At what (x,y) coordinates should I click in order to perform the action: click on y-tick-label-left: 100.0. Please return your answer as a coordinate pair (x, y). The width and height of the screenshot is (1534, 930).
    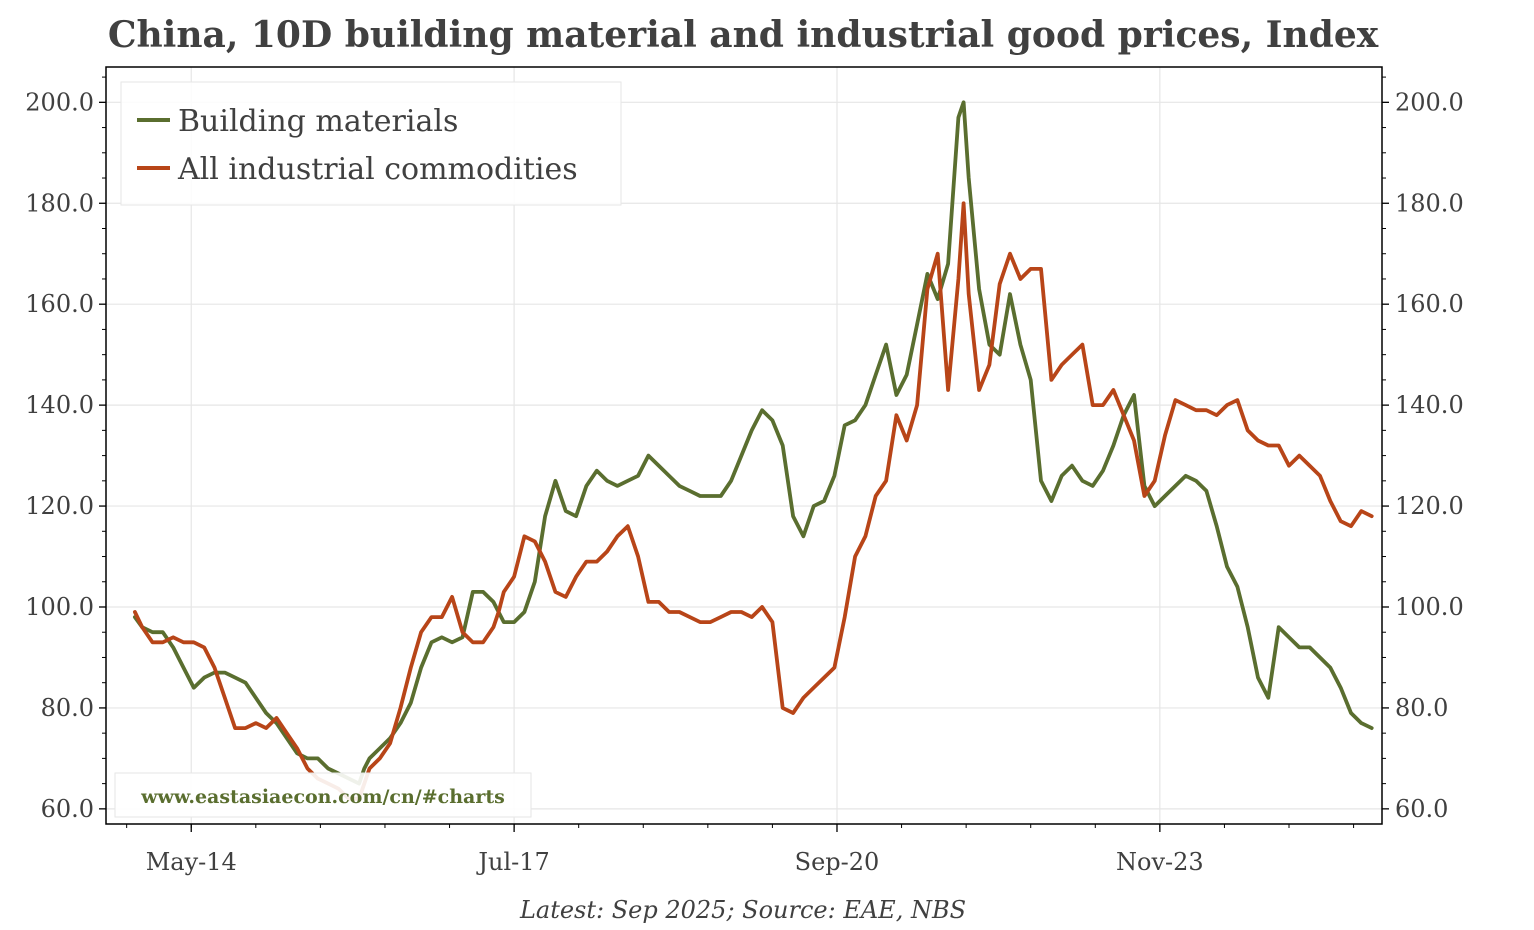
    Looking at the image, I should click on (59, 607).